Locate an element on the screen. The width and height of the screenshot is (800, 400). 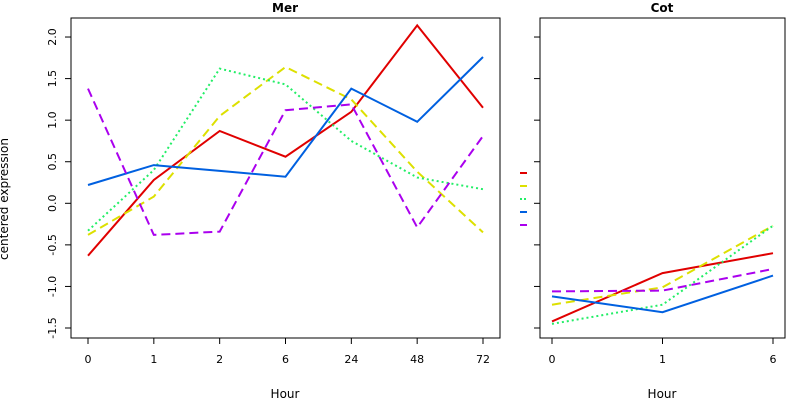
y-tick-label: -0.5 is located at coordinates (52, 244).